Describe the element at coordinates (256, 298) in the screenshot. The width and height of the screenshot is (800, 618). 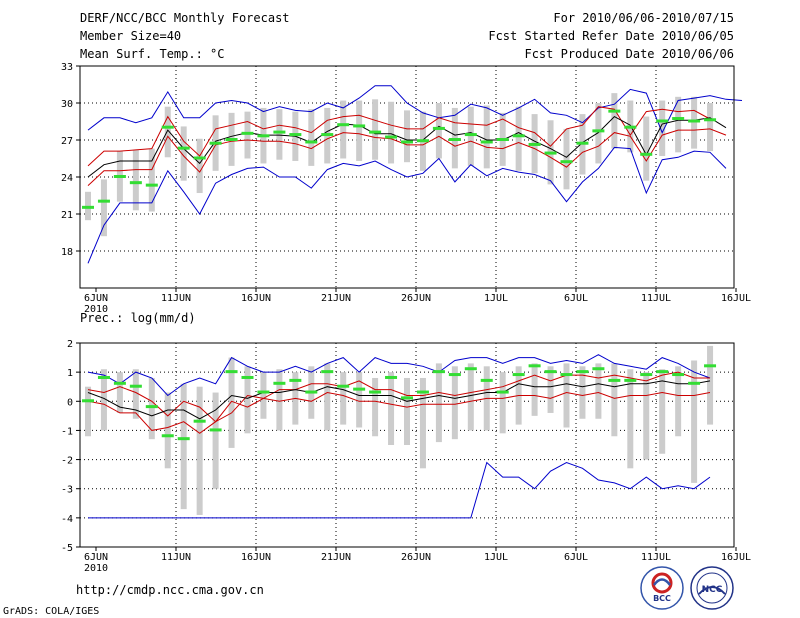
I see `x-tick-label: 16JUN` at that location.